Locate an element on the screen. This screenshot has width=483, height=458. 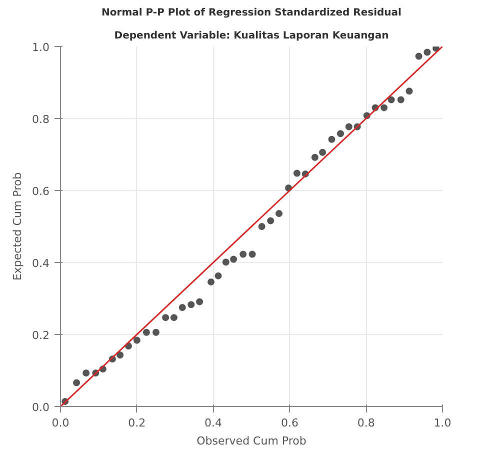
x-axis-title: Observed Cum Prob is located at coordinates (251, 441).